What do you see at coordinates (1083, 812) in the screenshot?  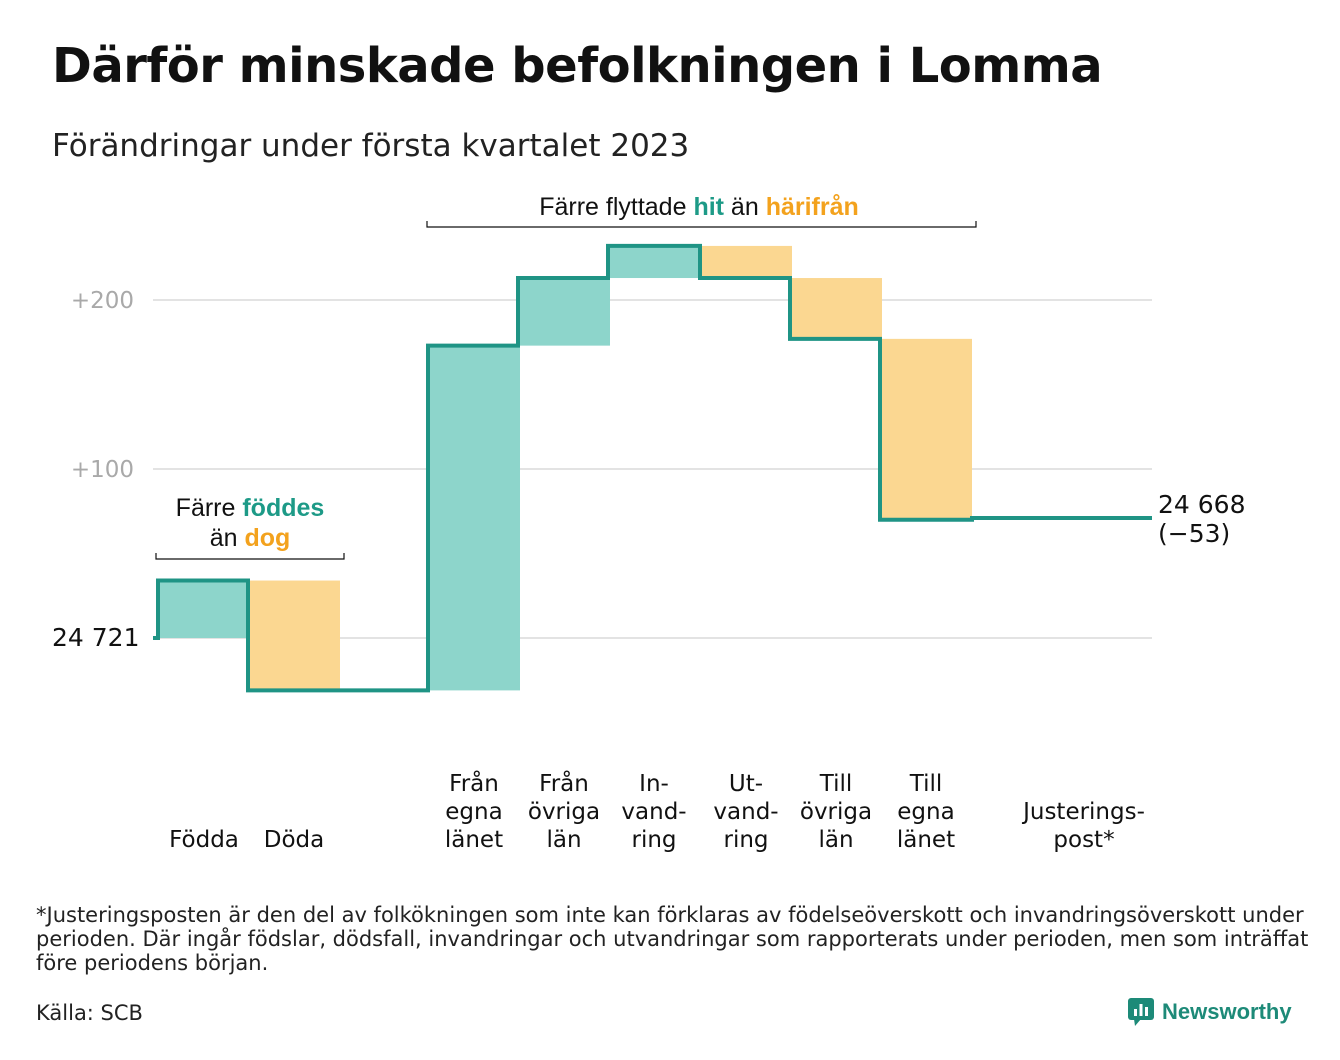 I see `category-label: Justerings-` at bounding box center [1083, 812].